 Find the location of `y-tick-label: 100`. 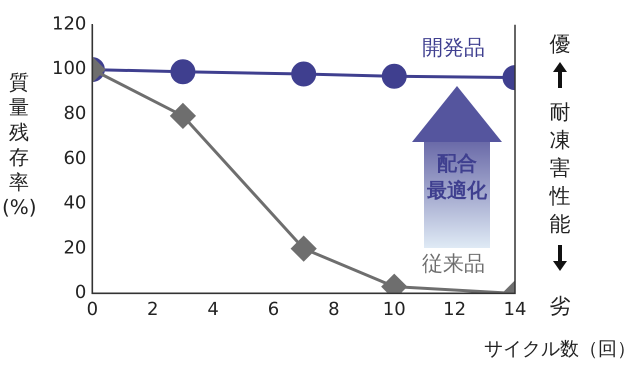

y-tick-label: 100 is located at coordinates (69, 69).